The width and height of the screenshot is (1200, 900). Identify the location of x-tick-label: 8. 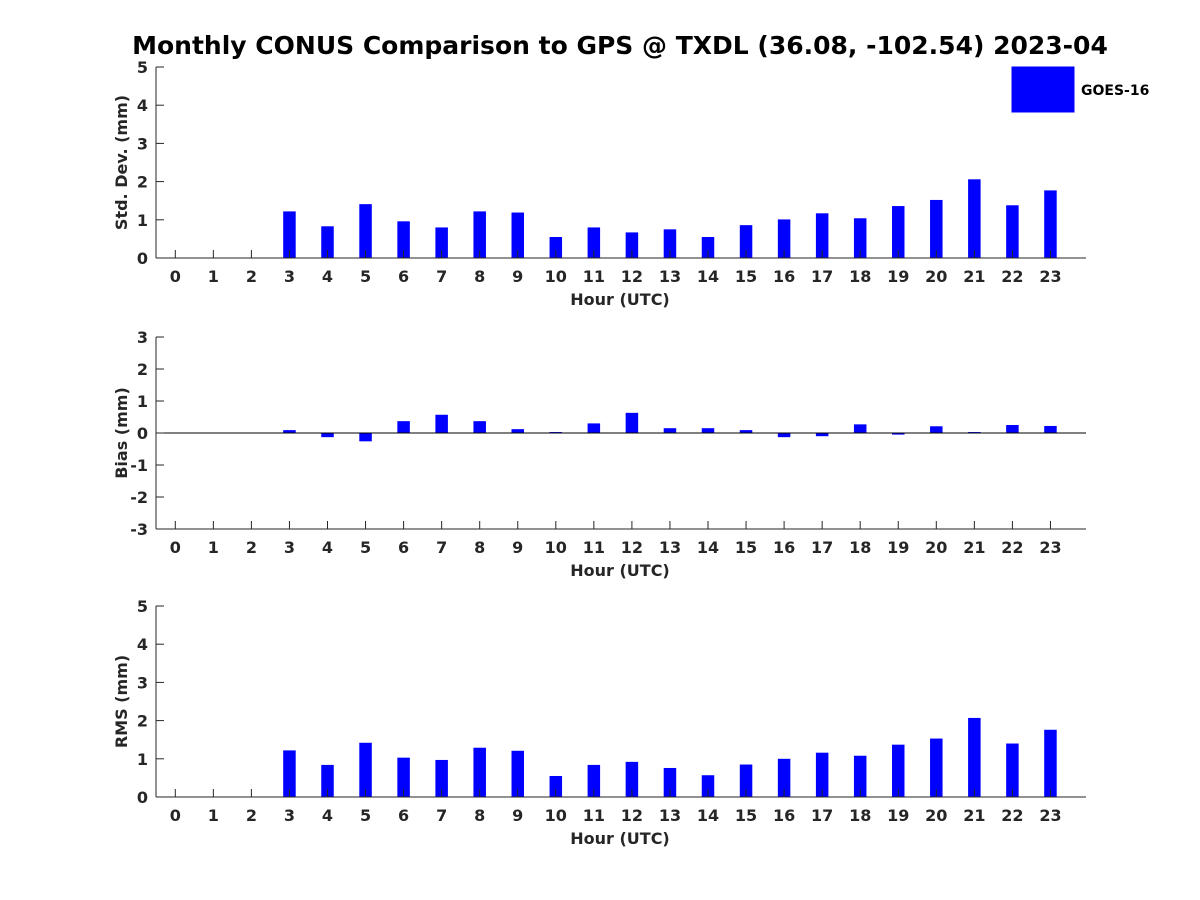
(479, 815).